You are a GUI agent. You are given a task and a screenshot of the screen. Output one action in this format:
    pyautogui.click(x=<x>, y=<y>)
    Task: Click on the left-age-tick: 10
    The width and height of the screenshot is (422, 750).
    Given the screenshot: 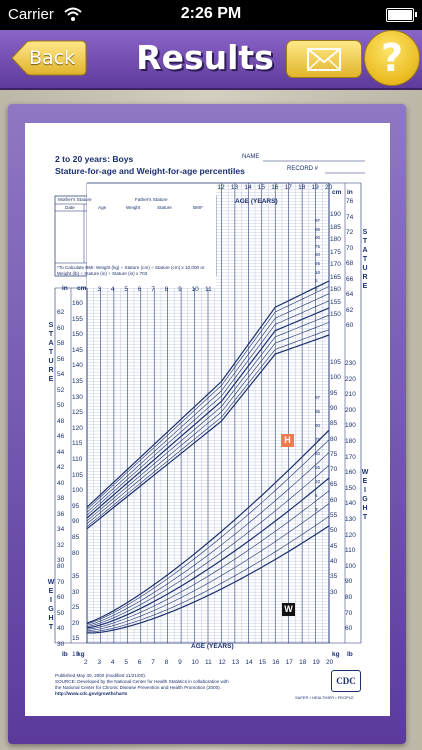 What is the action you would take?
    pyautogui.click(x=195, y=289)
    